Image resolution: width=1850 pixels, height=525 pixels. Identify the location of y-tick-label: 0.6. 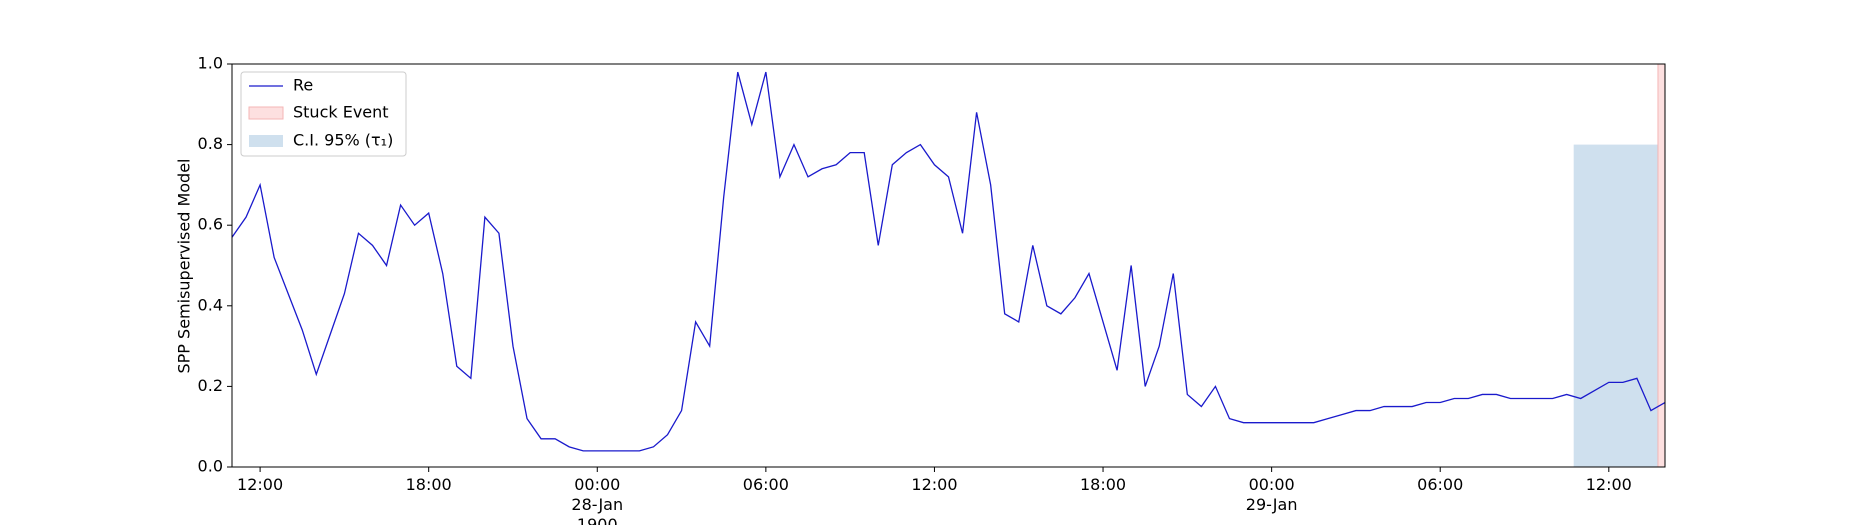
(210, 224).